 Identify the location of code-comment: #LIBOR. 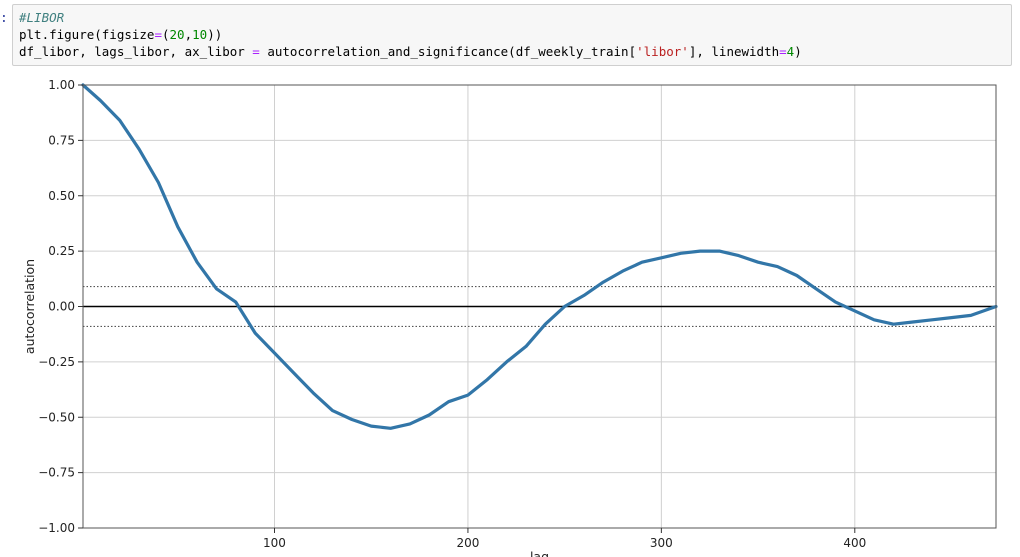
(42, 17).